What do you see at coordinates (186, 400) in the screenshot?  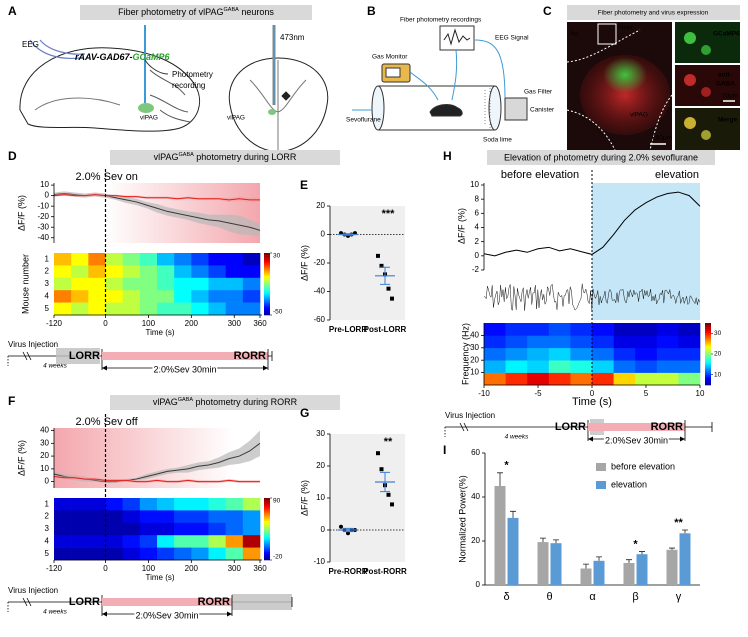 I see `text-part: GABA` at bounding box center [186, 400].